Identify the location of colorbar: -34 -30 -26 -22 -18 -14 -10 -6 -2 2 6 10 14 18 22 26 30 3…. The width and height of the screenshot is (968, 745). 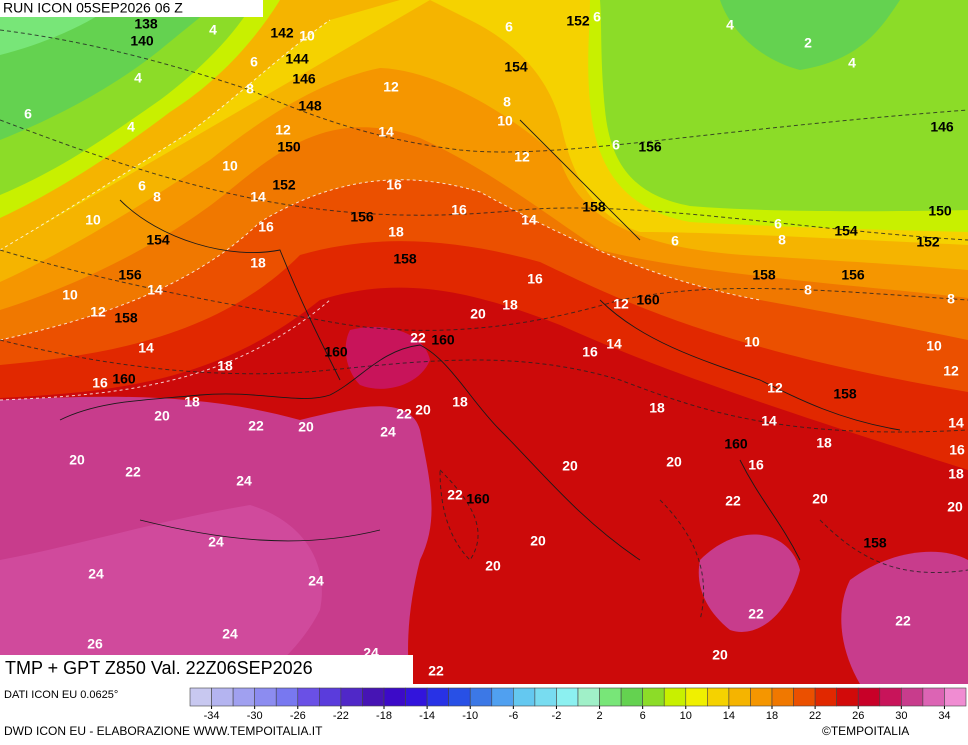
(578, 704).